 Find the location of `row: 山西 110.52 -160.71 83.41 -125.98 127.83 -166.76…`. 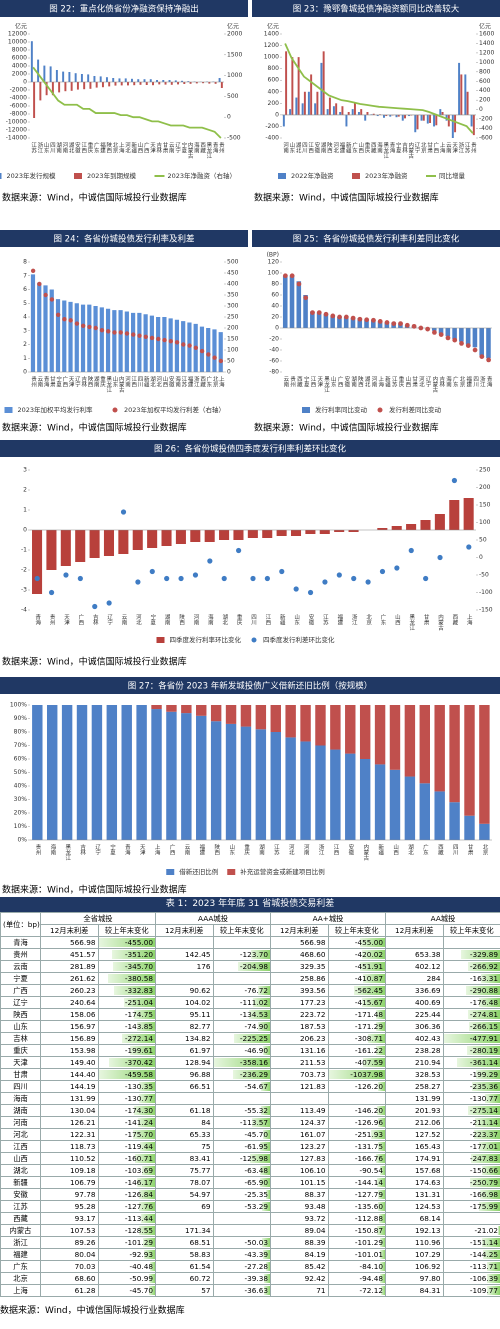

row: 山西 110.52 -160.71 83.41 -125.98 127.83 -166.76… is located at coordinates (250, 1158).